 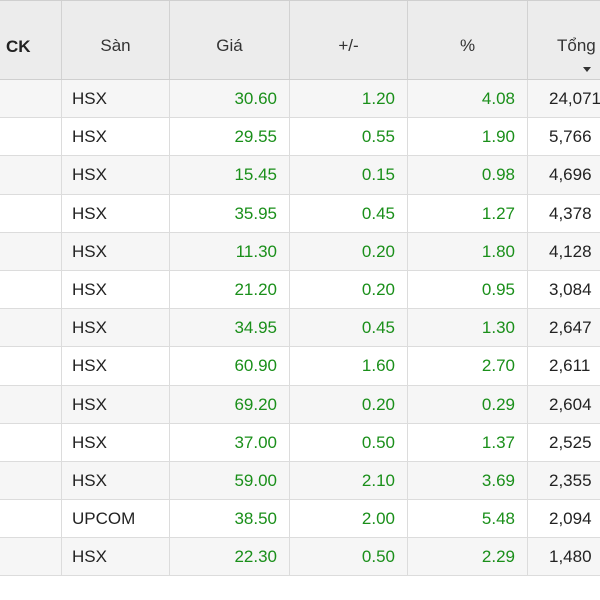 I want to click on change-cell: 2.10, so click(x=349, y=480).